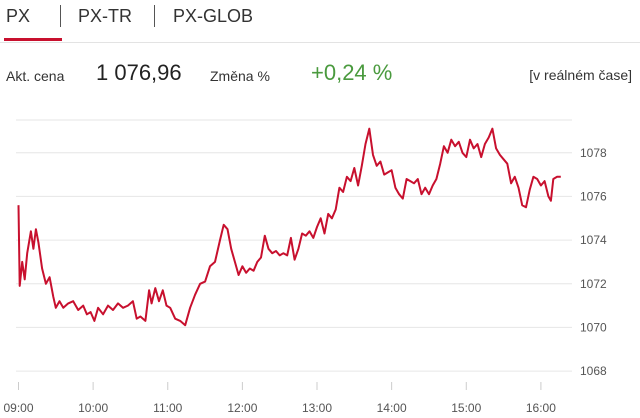 This screenshot has width=640, height=418. Describe the element at coordinates (35, 76) in the screenshot. I see `price-label: Akt. cena` at that location.